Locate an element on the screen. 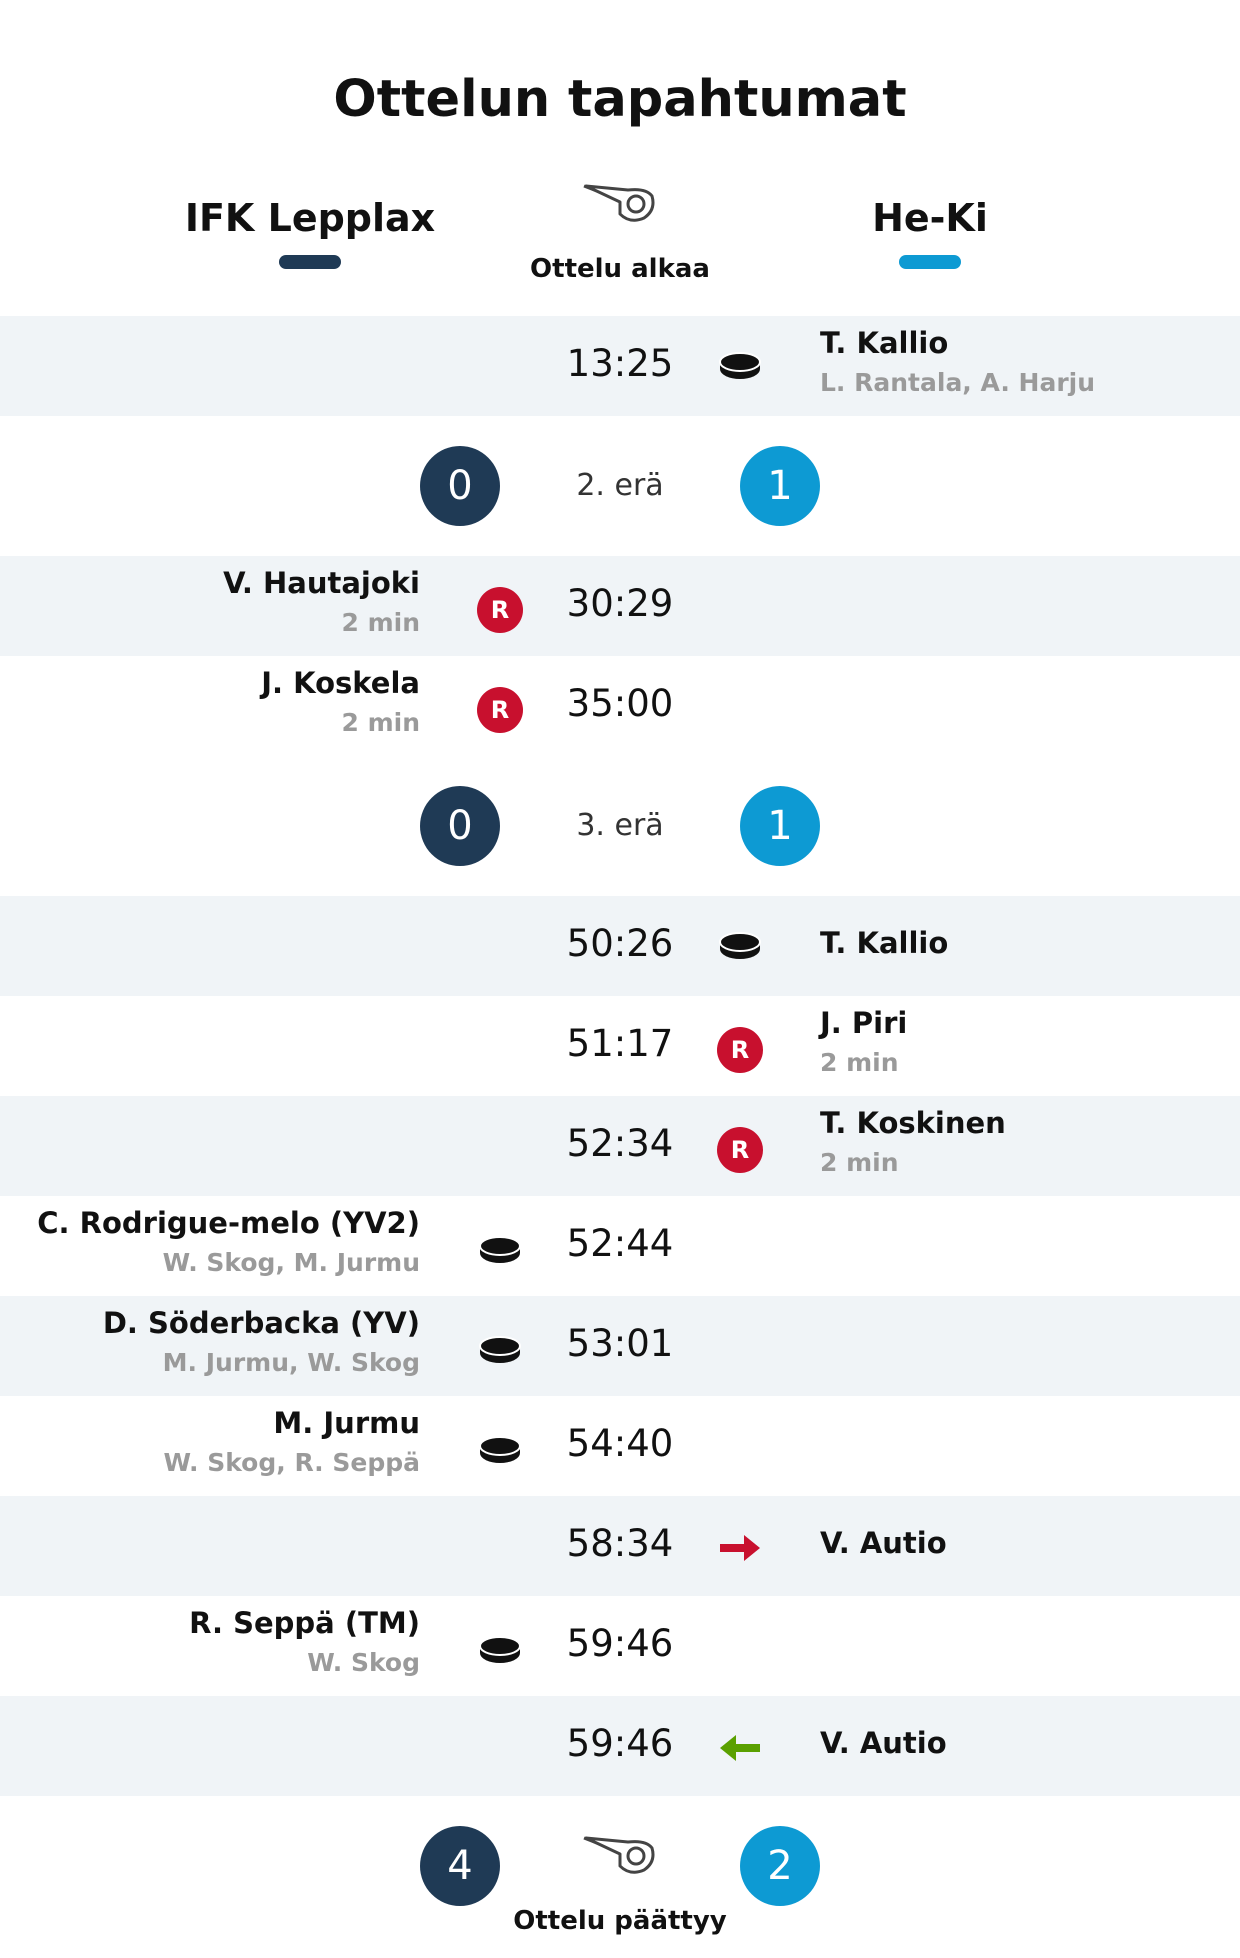  event-time: 52:44 is located at coordinates (620, 1243).